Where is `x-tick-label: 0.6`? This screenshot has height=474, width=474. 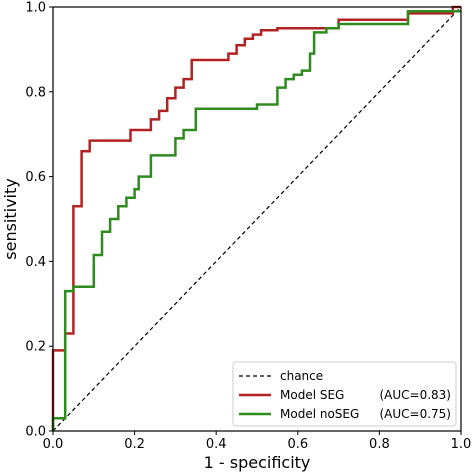
x-tick-label: 0.6 is located at coordinates (297, 444).